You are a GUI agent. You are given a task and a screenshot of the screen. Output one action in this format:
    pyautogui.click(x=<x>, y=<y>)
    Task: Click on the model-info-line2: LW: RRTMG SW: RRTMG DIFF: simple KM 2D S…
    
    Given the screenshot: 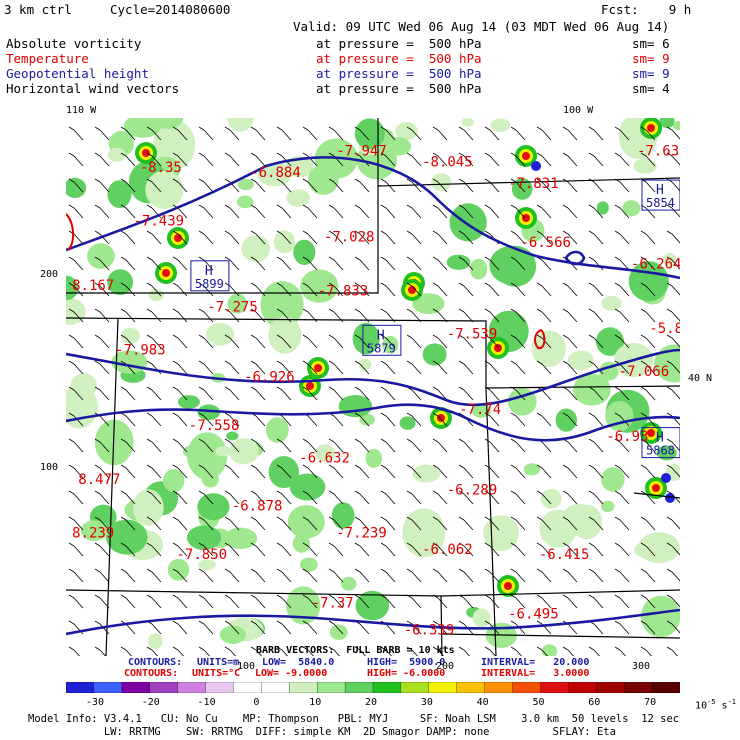 What is the action you would take?
    pyautogui.click(x=322, y=732)
    